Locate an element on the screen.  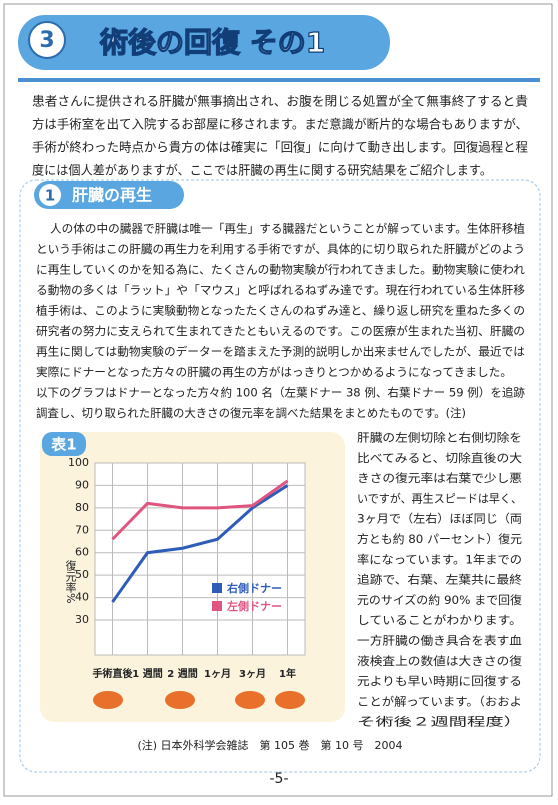
intro-line: 方は手術室を出て入院するお部屋に移されます。まだ意識が断片的な場合もありますが、 is located at coordinates (280, 124).